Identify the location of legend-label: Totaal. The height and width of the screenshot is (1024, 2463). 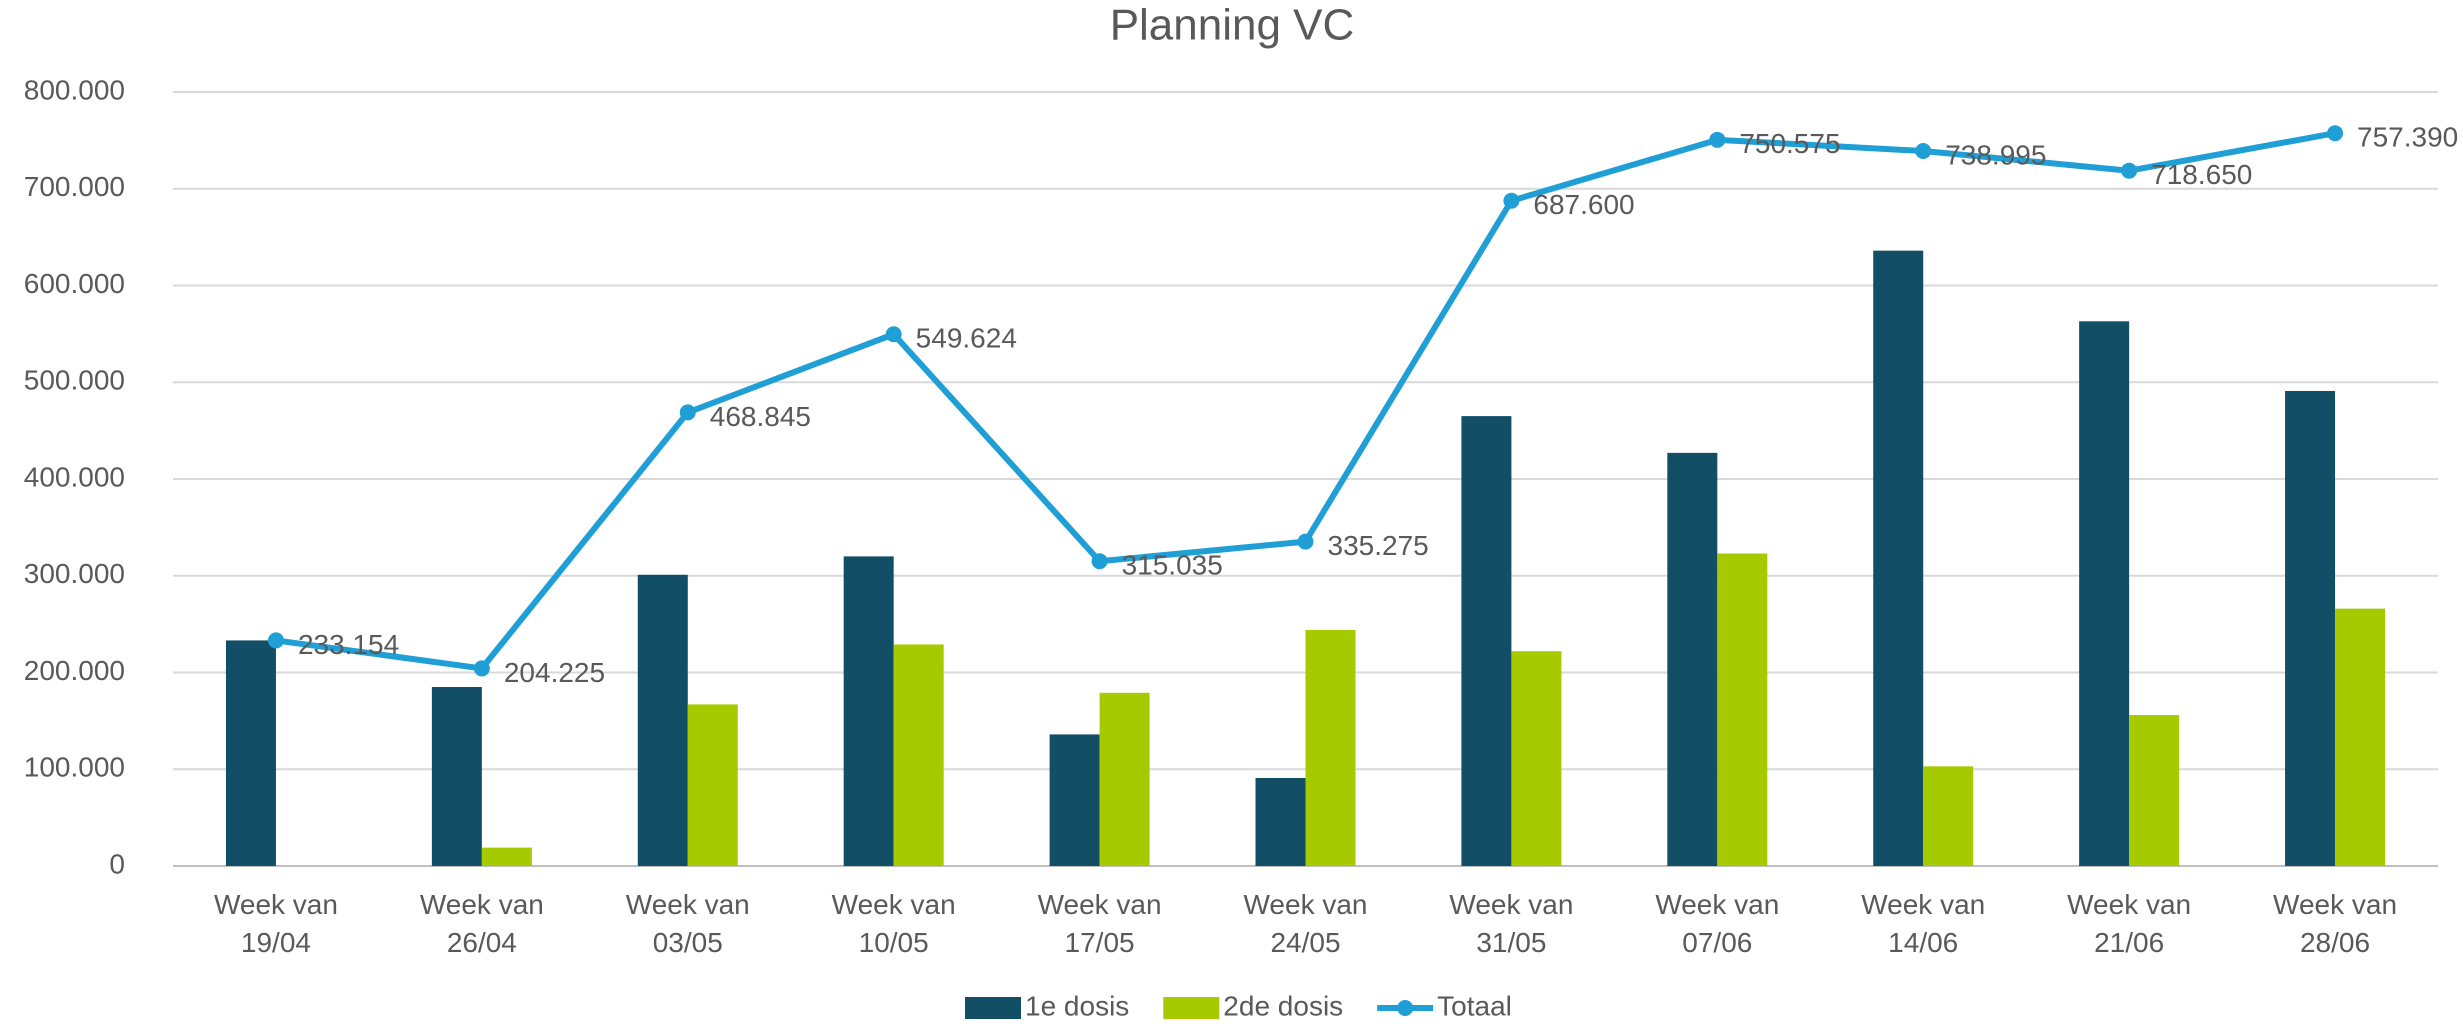
(1474, 1005).